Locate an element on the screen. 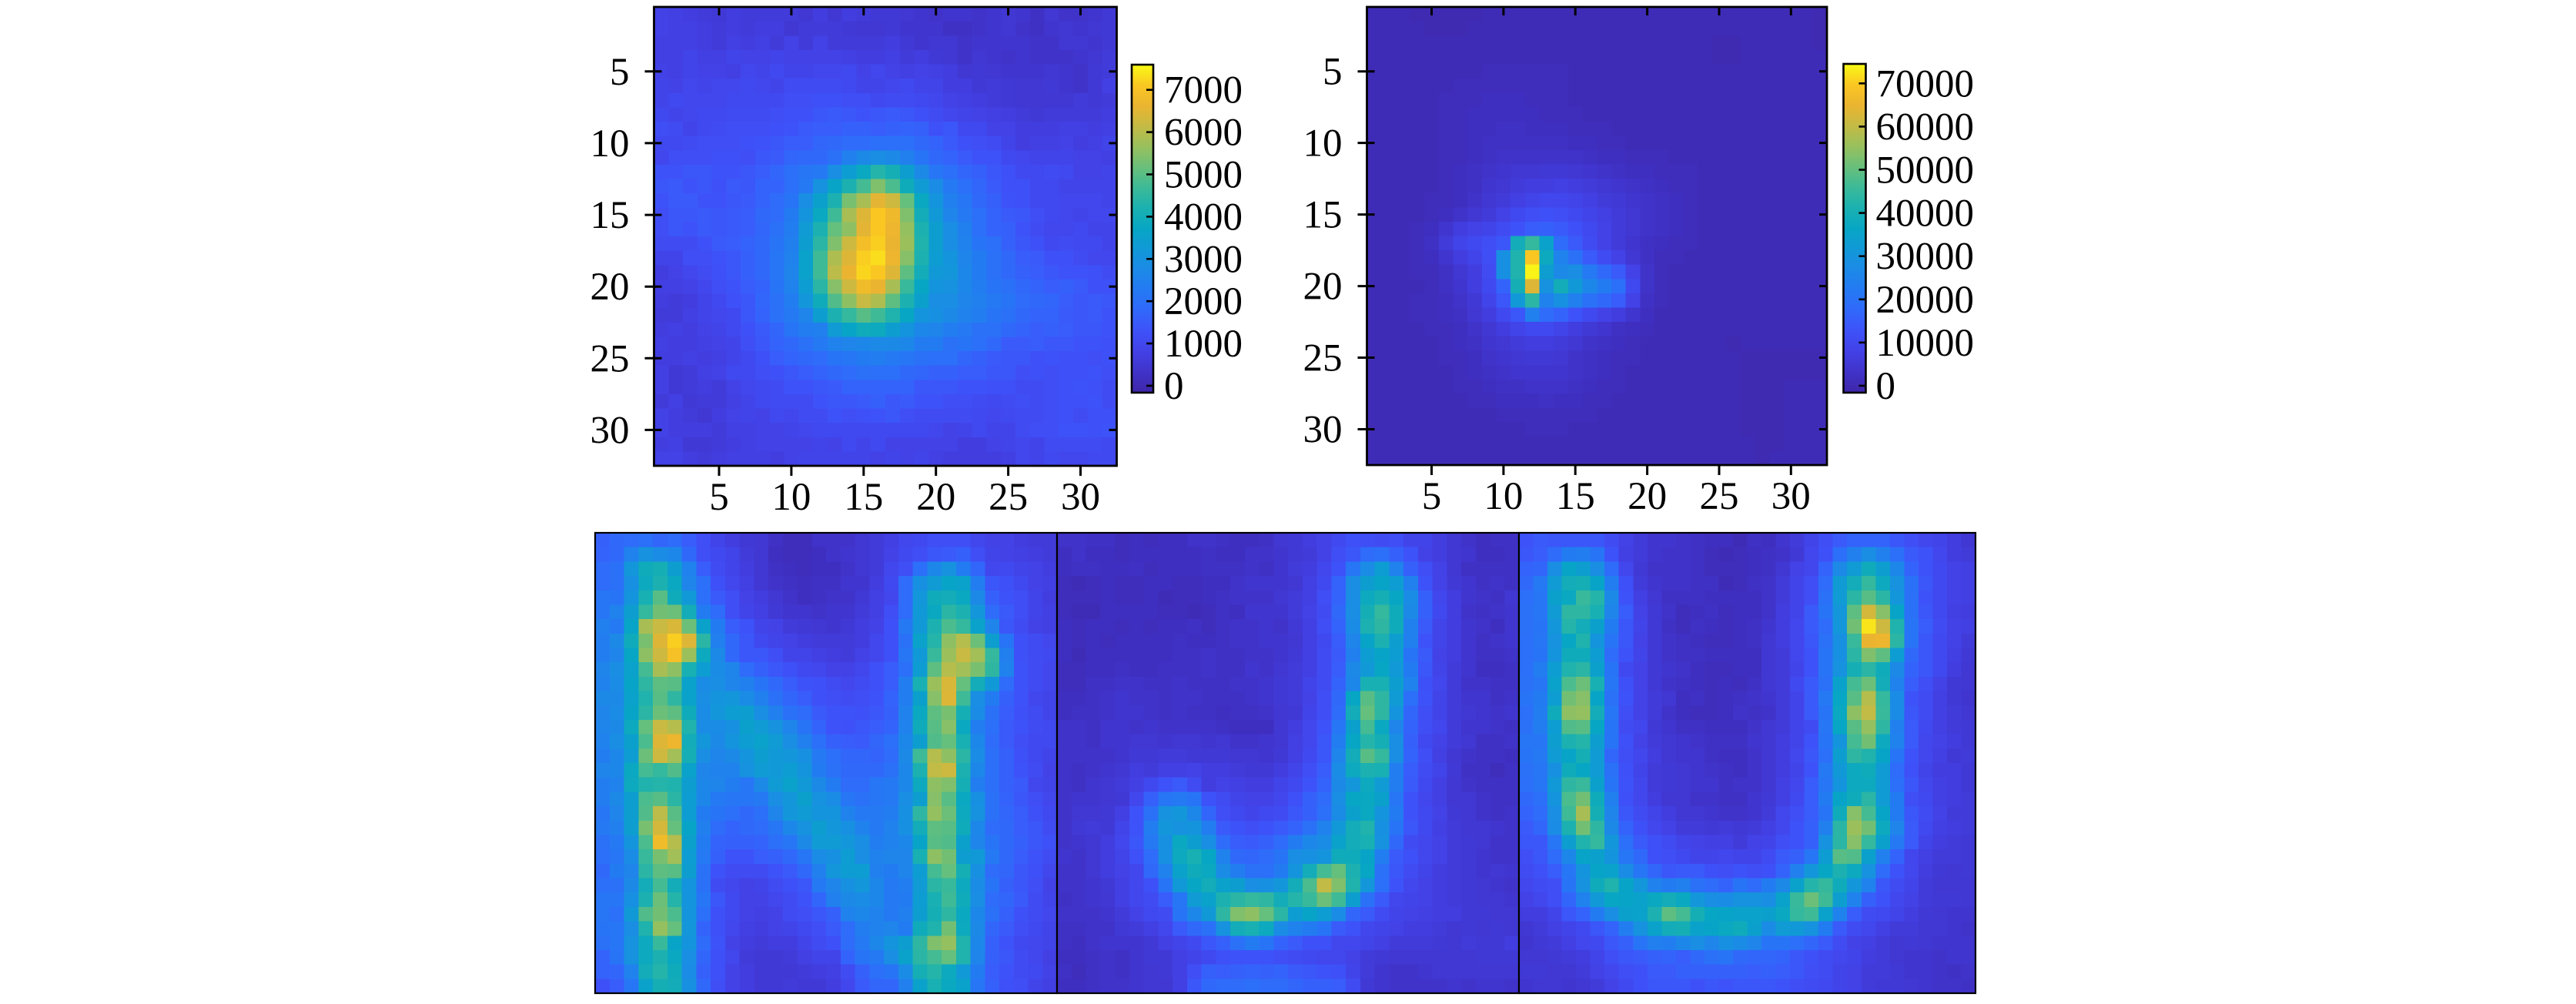 Image resolution: width=2576 pixels, height=1004 pixels. svg-text: 40000 is located at coordinates (1926, 214).